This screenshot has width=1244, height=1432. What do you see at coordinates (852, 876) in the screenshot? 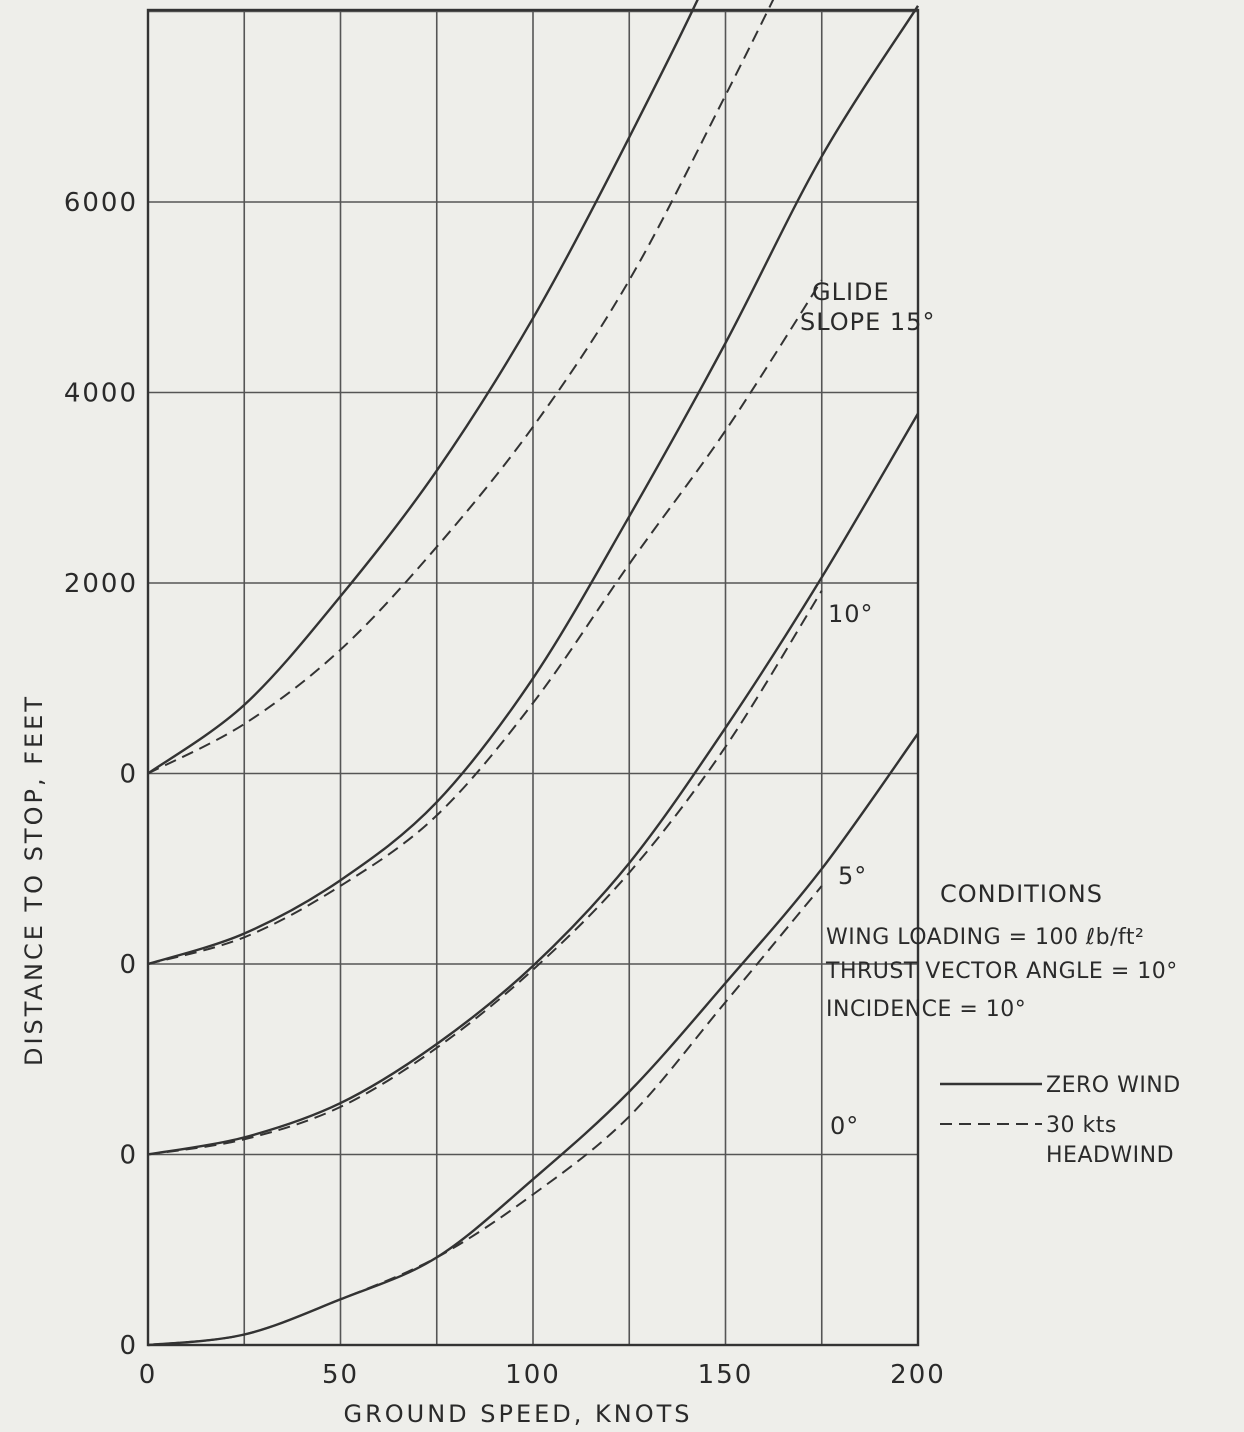
I see `curve-label-5deg: 5°` at bounding box center [852, 876].